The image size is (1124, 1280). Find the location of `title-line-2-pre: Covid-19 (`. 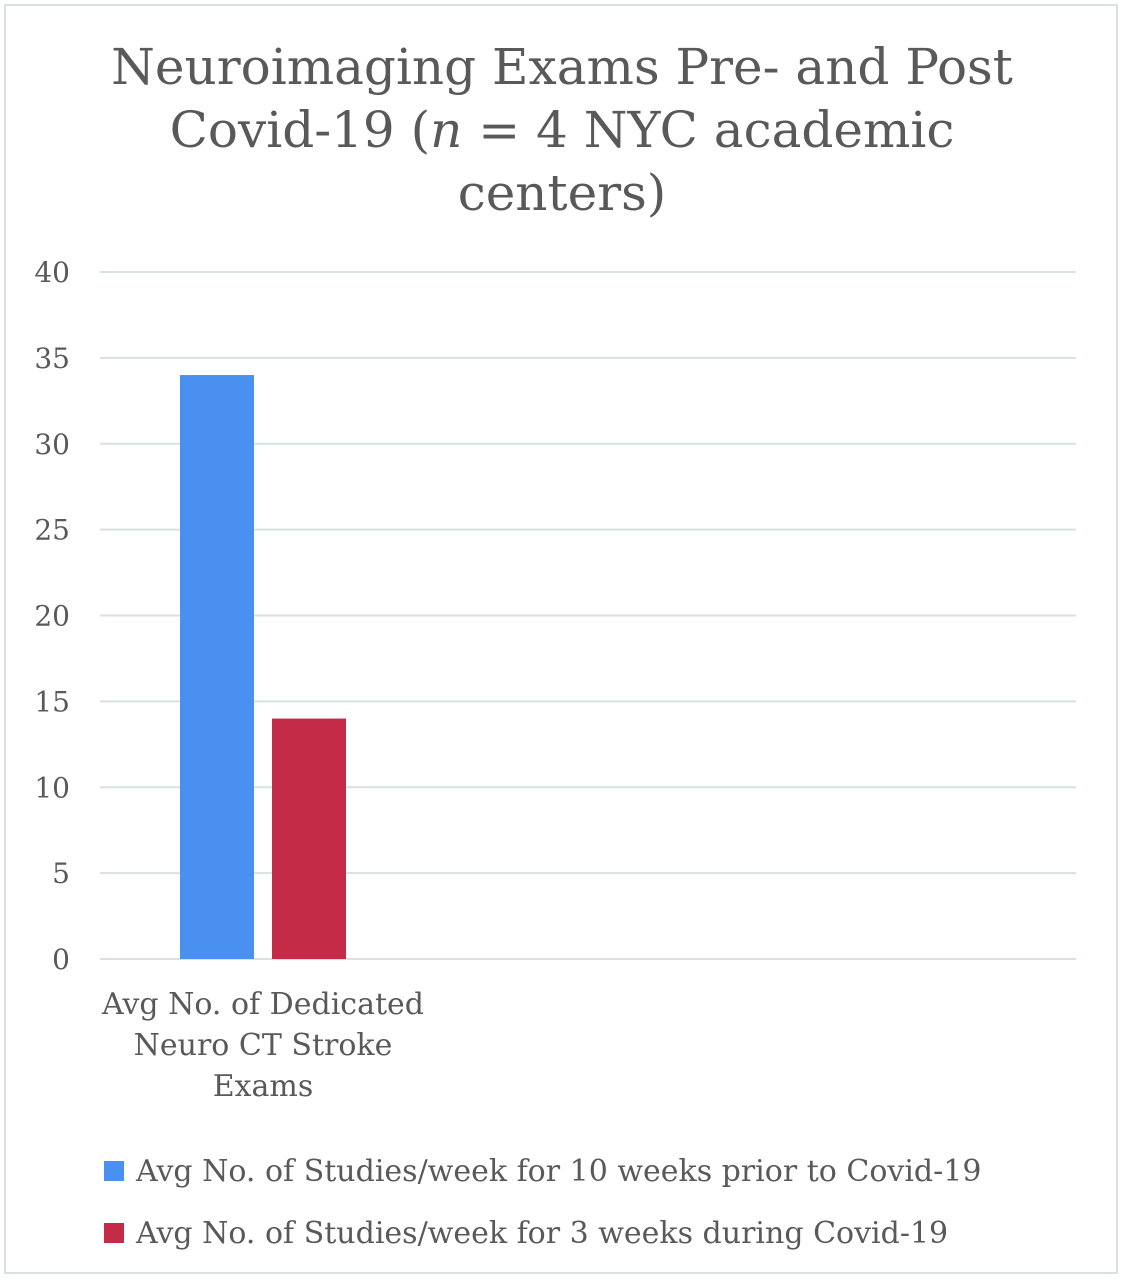

title-line-2-pre: Covid-19 ( is located at coordinates (300, 130).